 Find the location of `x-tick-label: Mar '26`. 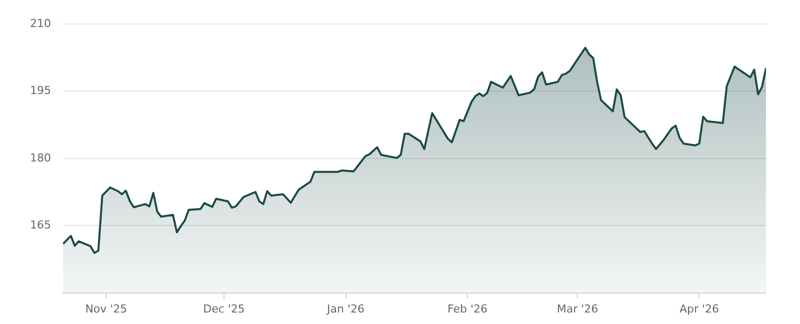

x-tick-label: Mar '26 is located at coordinates (577, 309).